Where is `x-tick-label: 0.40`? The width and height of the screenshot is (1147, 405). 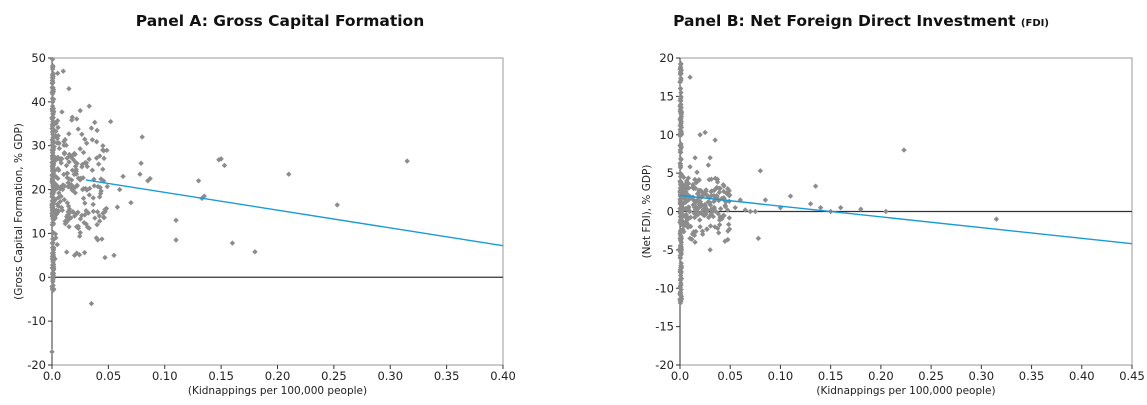 x-tick-label: 0.40 is located at coordinates (503, 376).